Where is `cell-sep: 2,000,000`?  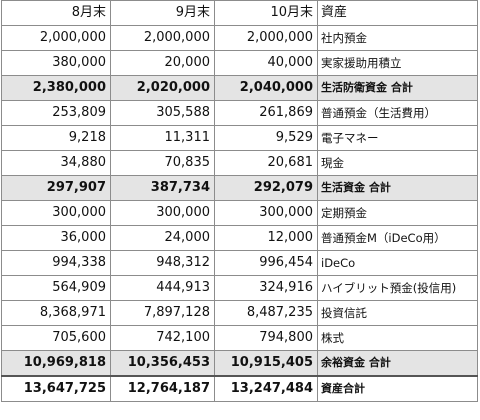
cell-sep: 2,000,000 is located at coordinates (162, 38).